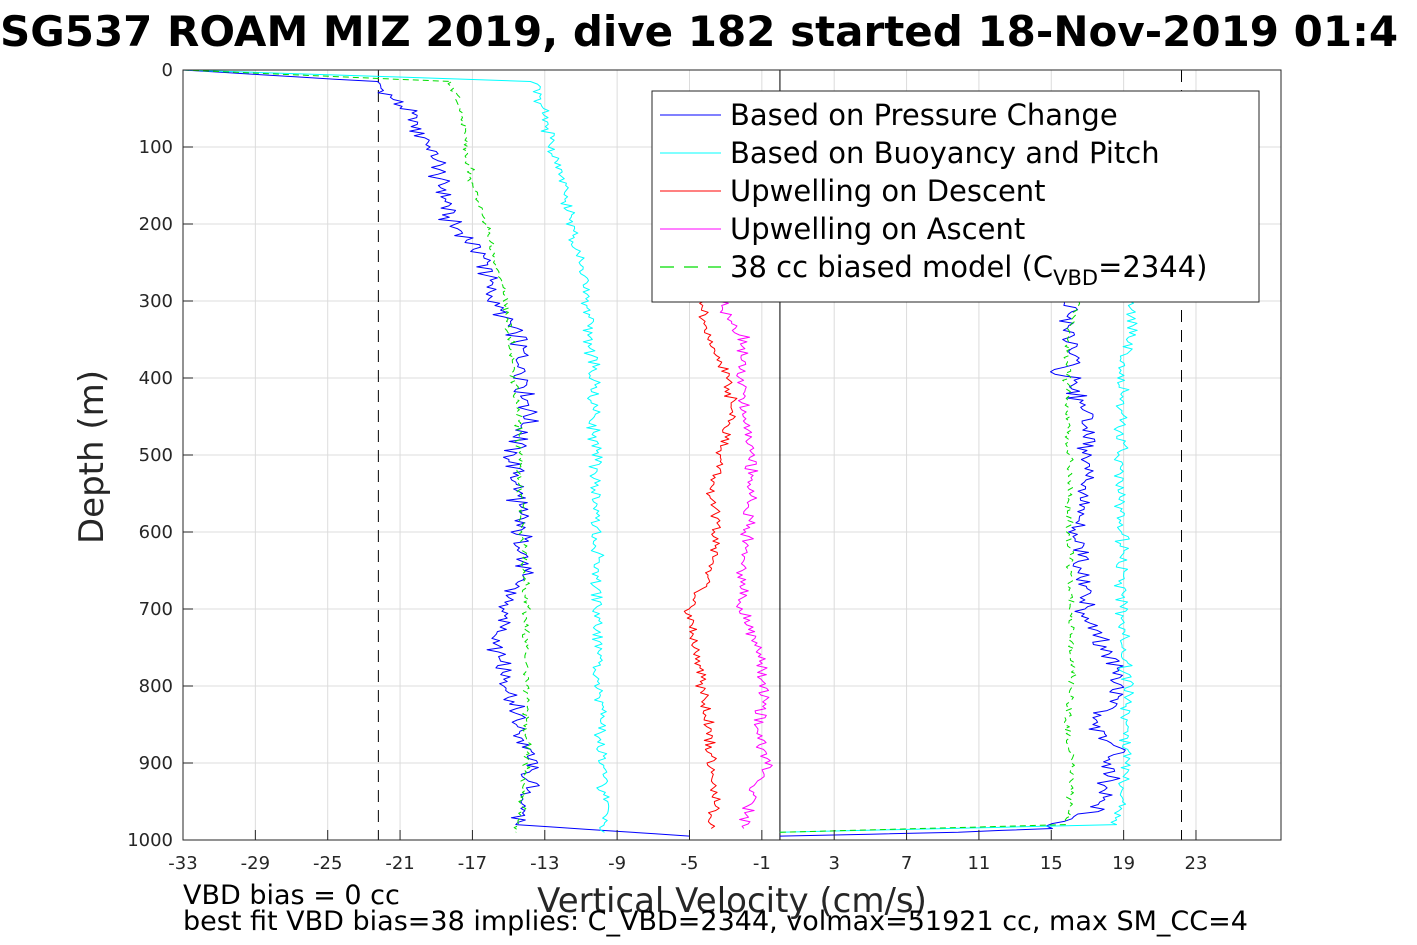  I want to click on x-tick-label: -33, so click(182, 863).